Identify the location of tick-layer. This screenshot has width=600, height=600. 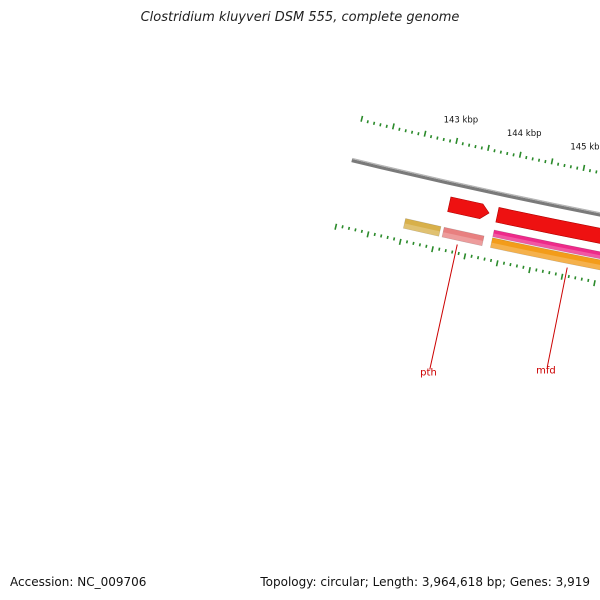
(466, 201).